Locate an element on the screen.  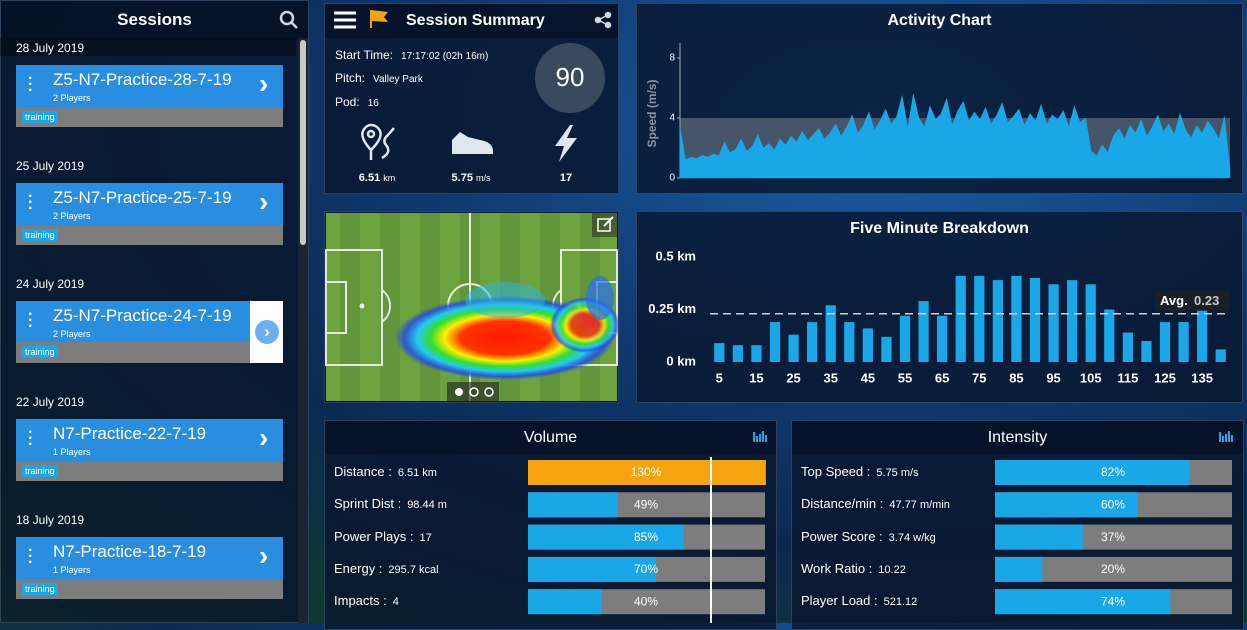
summary-row: Pod: 16 is located at coordinates (357, 102).